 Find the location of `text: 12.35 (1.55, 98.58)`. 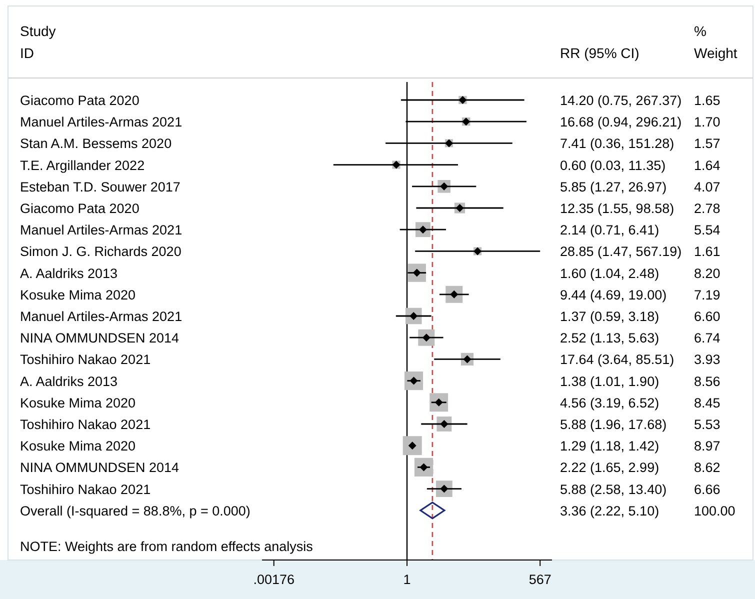

text: 12.35 (1.55, 98.58) is located at coordinates (617, 208).